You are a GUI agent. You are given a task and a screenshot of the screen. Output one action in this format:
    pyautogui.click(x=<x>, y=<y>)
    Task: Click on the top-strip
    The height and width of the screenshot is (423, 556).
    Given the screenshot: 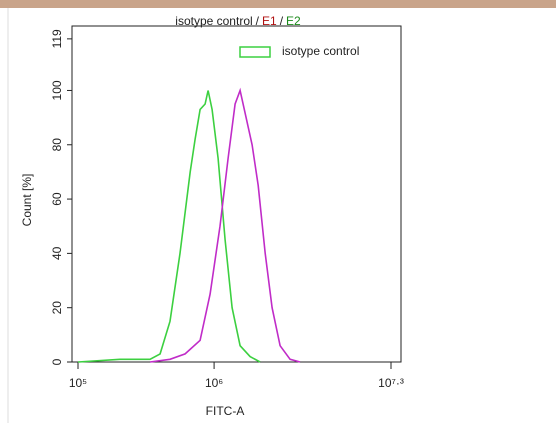 What is the action you would take?
    pyautogui.click(x=278, y=4)
    